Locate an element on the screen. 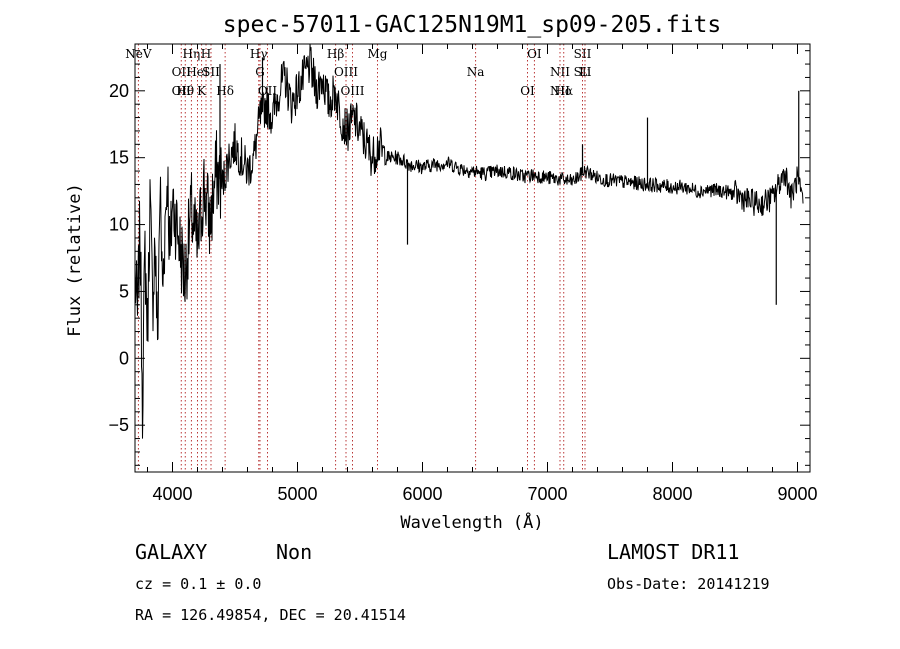 This screenshot has height=649, width=900. spectral-line-label: Hδ is located at coordinates (225, 91).